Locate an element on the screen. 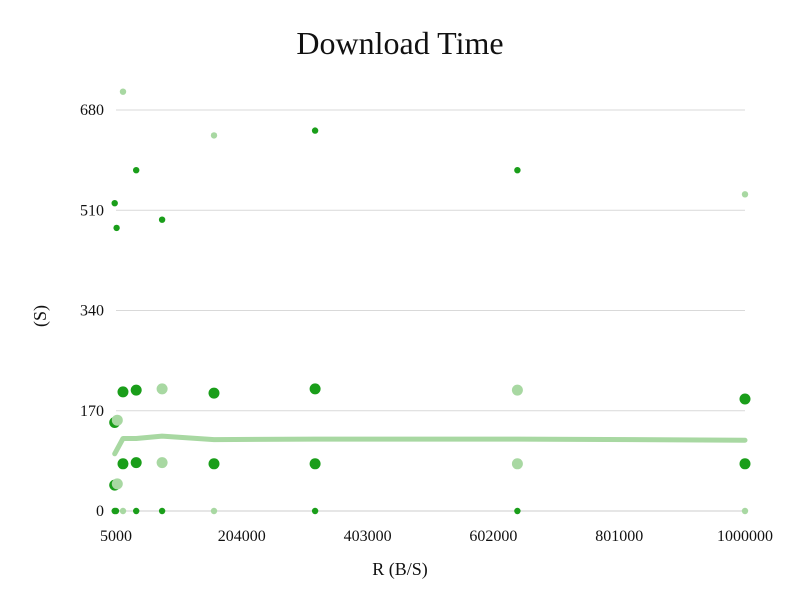 The image size is (800, 600). trend-line is located at coordinates (430, 445).